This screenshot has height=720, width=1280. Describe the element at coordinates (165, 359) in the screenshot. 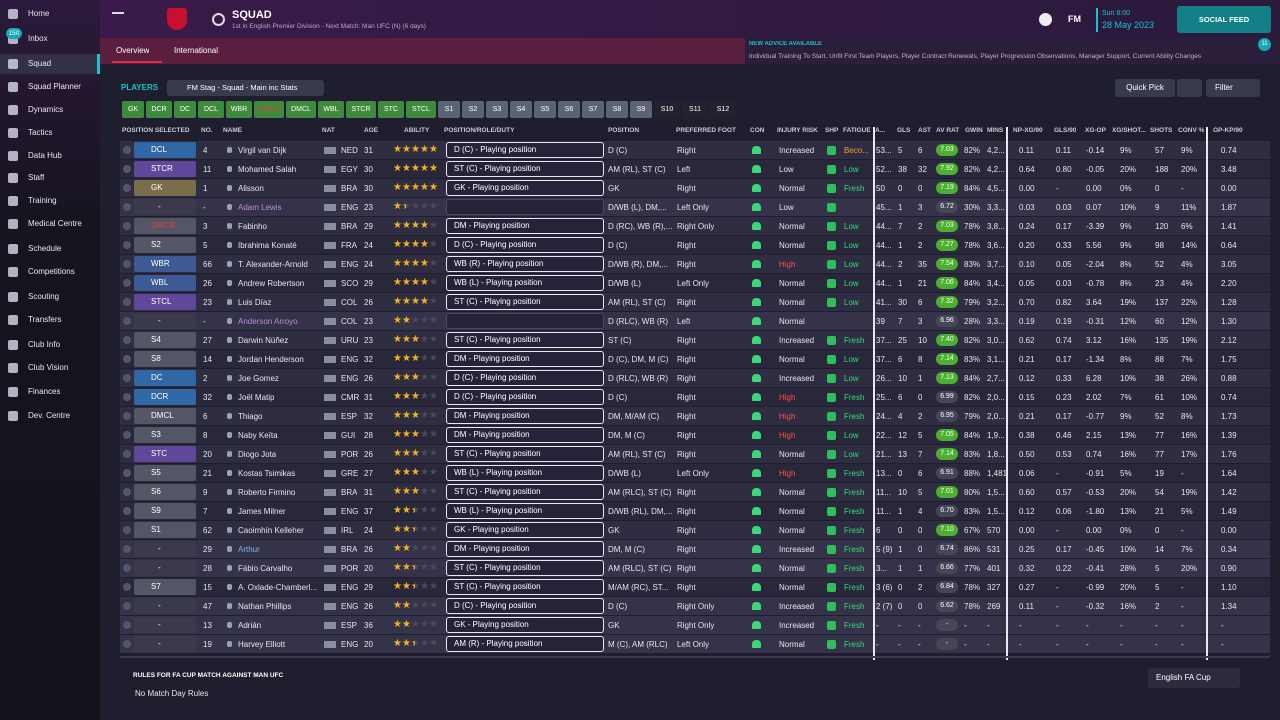

I see `position-select: S8` at that location.